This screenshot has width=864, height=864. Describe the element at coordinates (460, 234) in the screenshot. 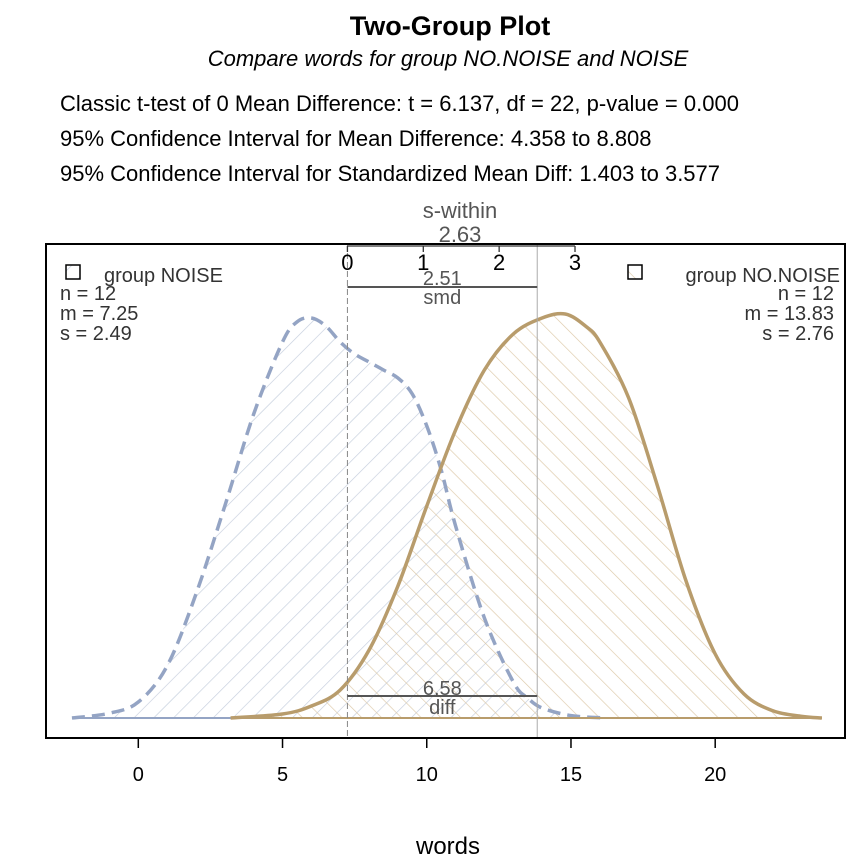

I see `smd-axis-value: 2.63` at that location.